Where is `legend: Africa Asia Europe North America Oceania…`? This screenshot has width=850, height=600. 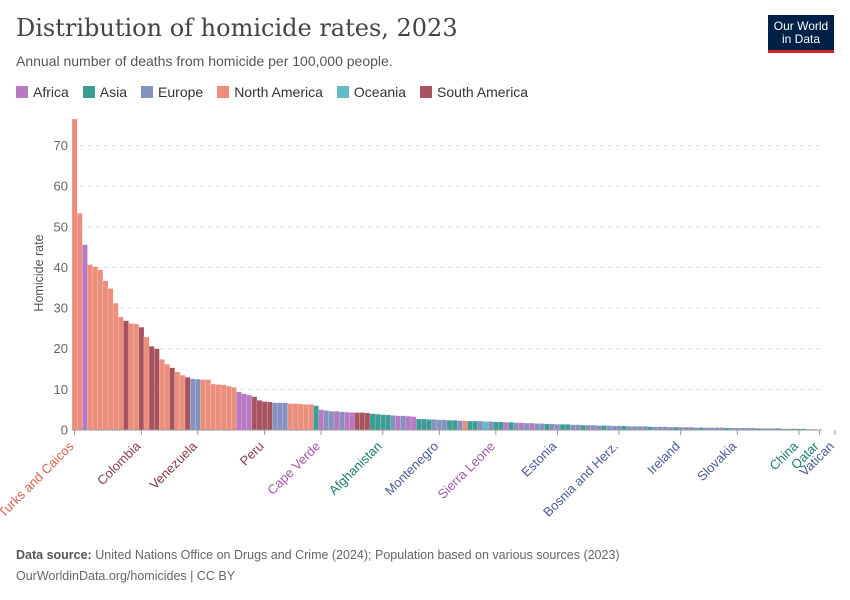 legend: Africa Asia Europe North America Oceania… is located at coordinates (272, 92).